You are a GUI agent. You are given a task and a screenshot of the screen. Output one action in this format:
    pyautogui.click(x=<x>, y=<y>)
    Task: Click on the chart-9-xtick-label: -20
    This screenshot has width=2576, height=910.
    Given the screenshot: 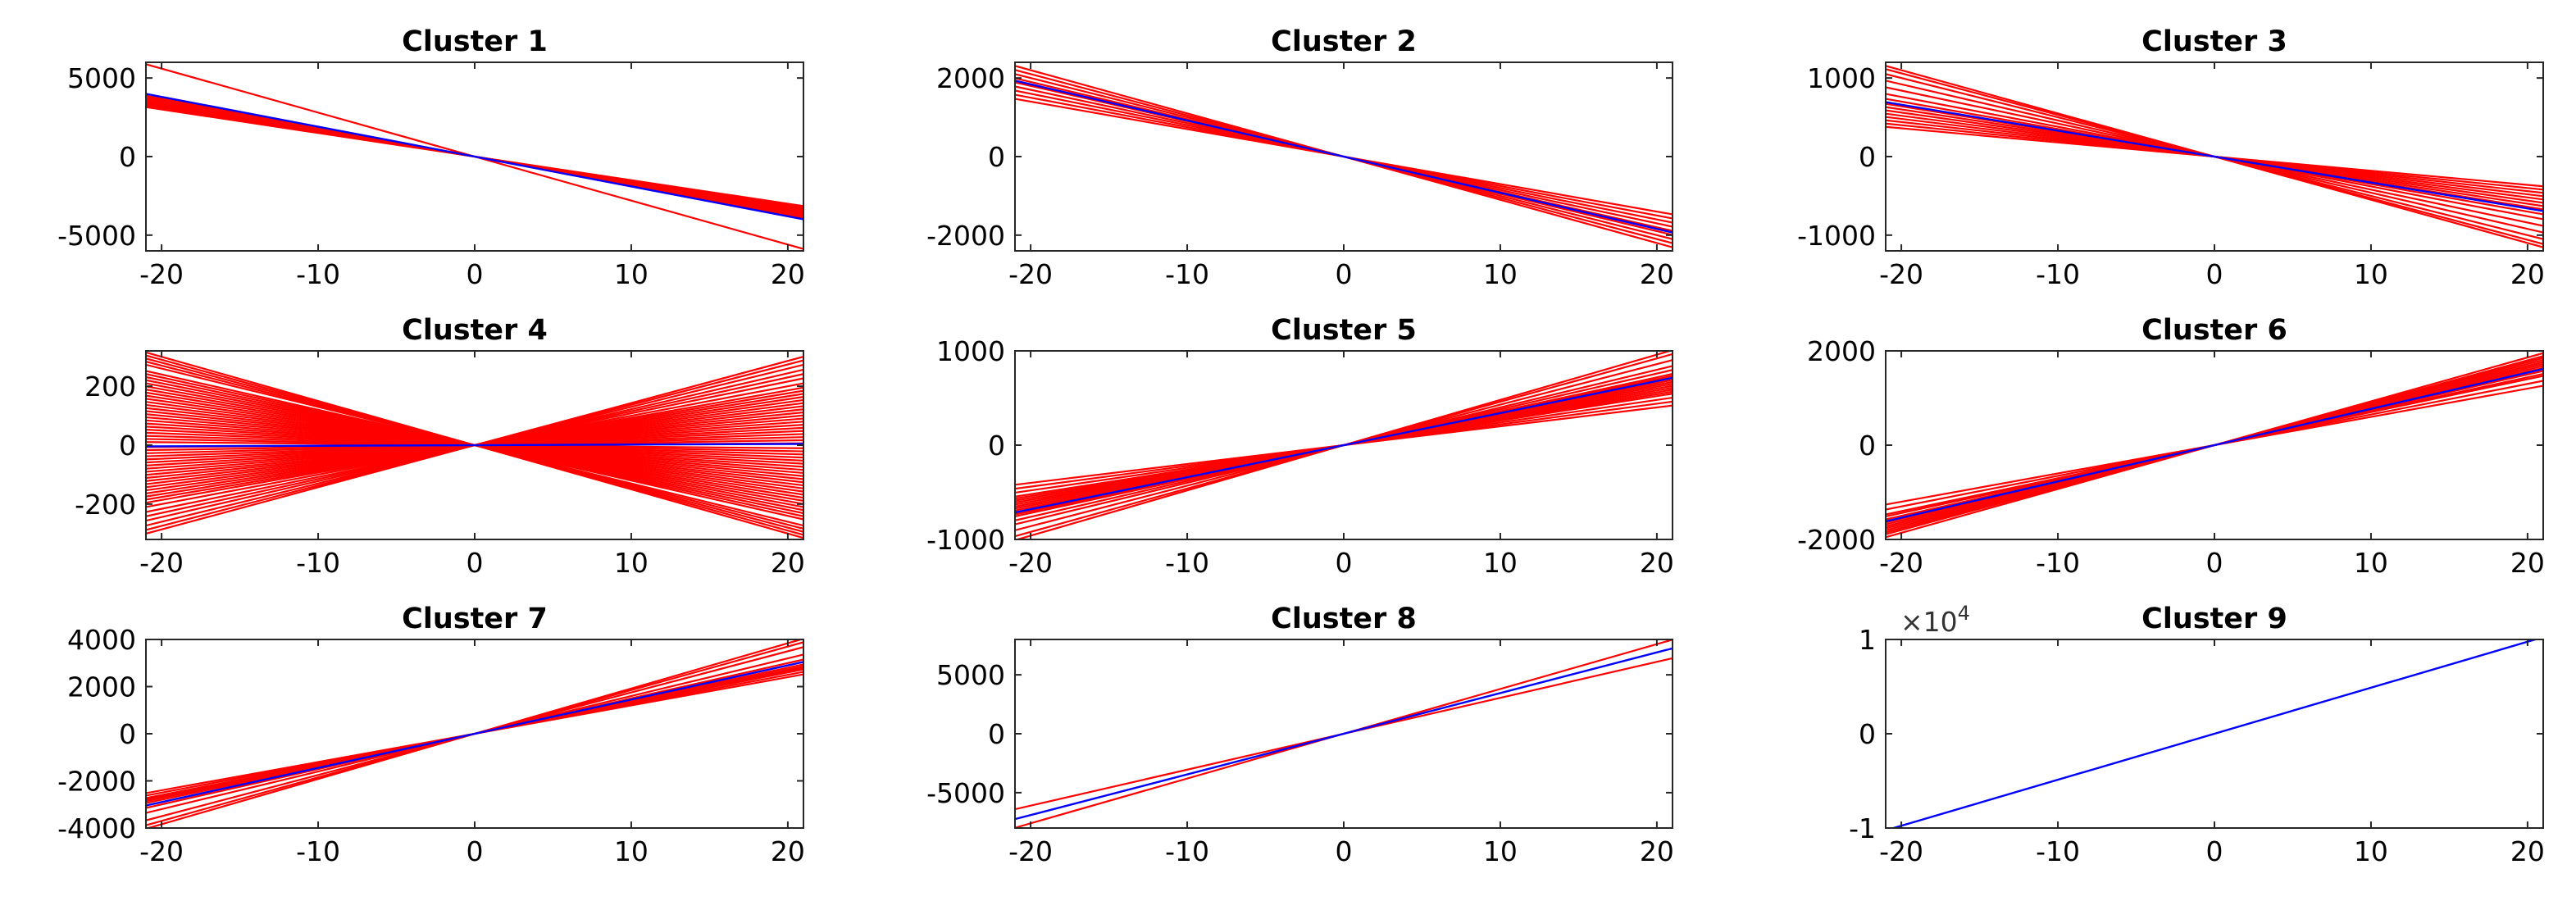 What is the action you would take?
    pyautogui.click(x=1901, y=851)
    